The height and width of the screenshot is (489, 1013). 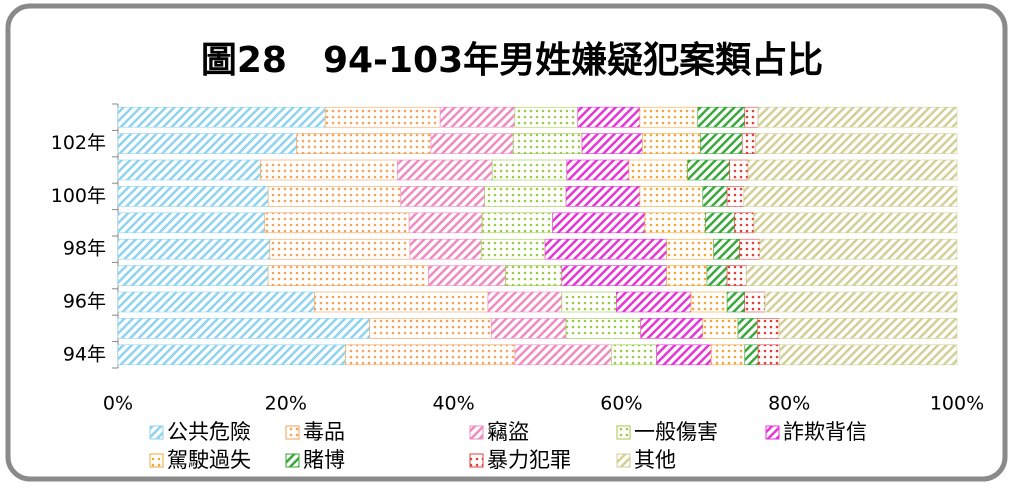 I want to click on x-tick-label: 20%, so click(x=286, y=404).